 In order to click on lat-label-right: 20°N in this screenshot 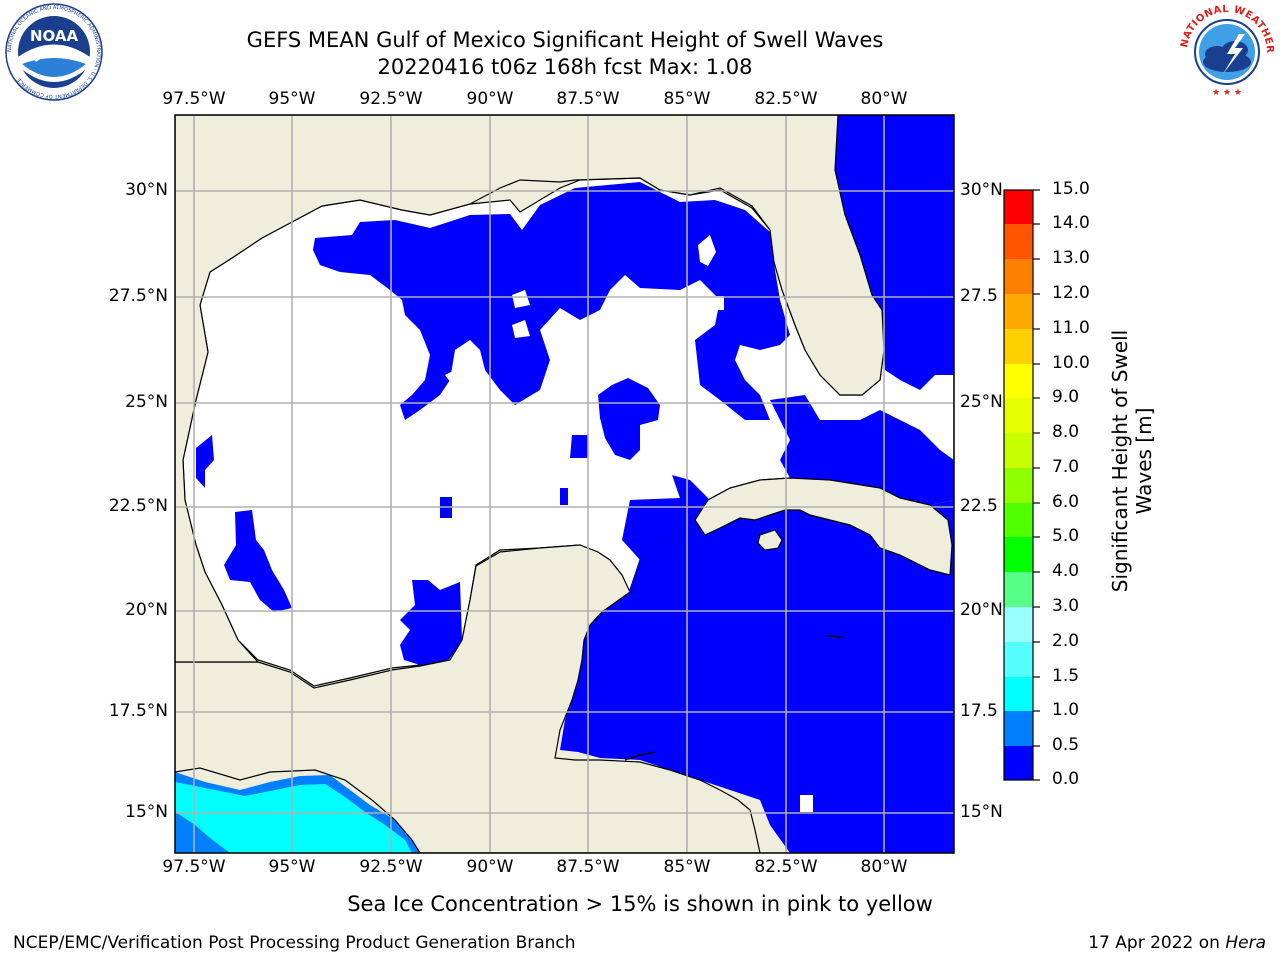, I will do `click(981, 610)`.